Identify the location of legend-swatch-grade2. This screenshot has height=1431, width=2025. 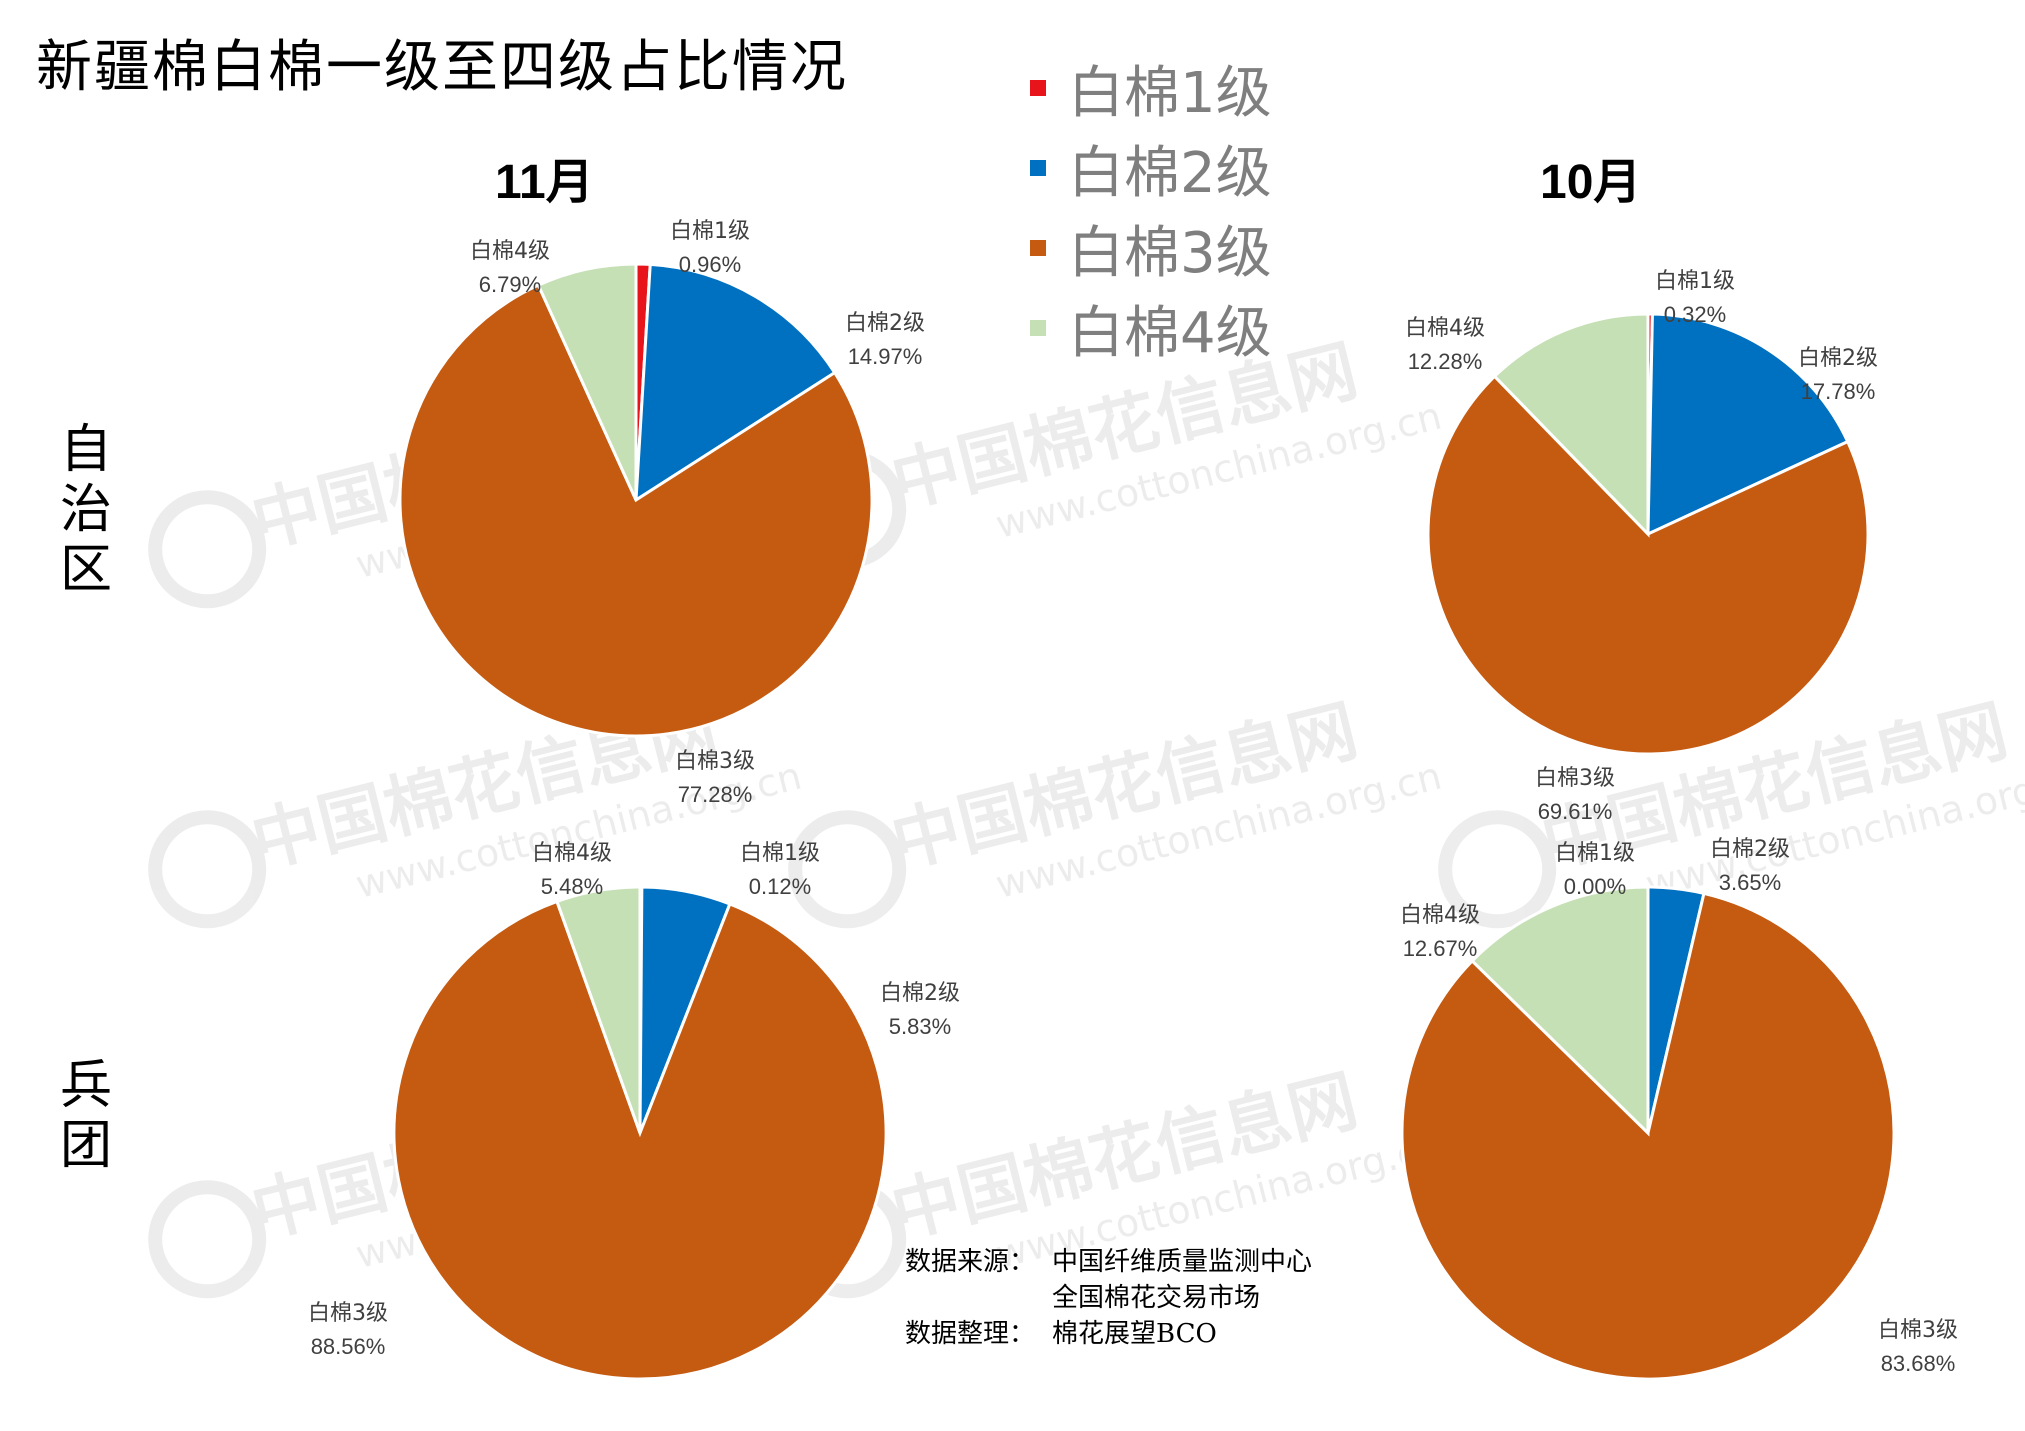
(1038, 168).